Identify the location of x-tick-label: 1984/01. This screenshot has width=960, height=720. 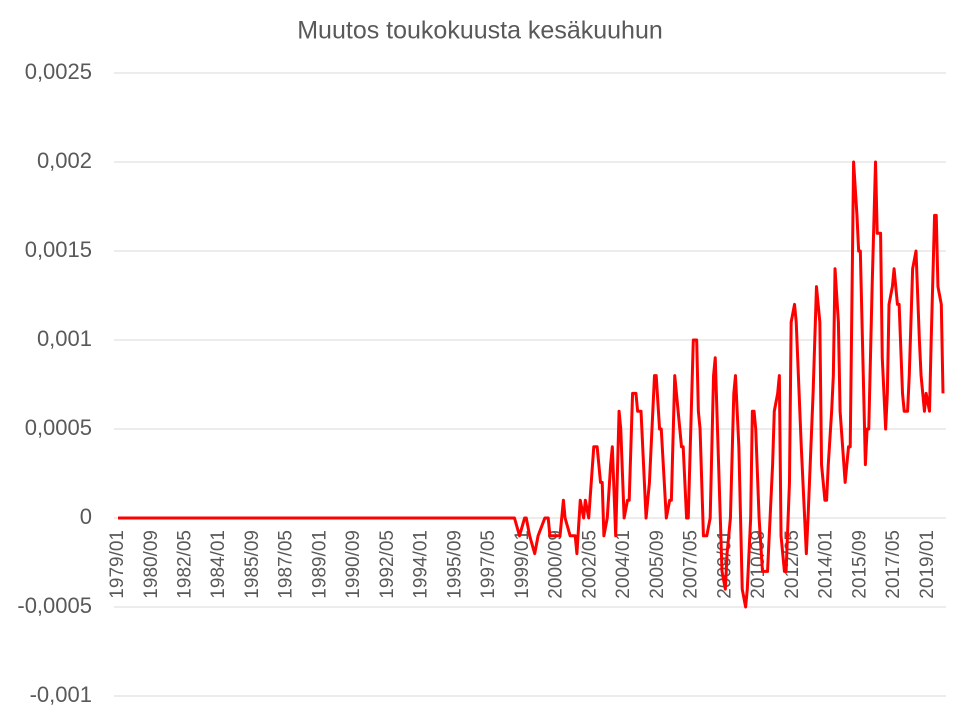
(218, 564).